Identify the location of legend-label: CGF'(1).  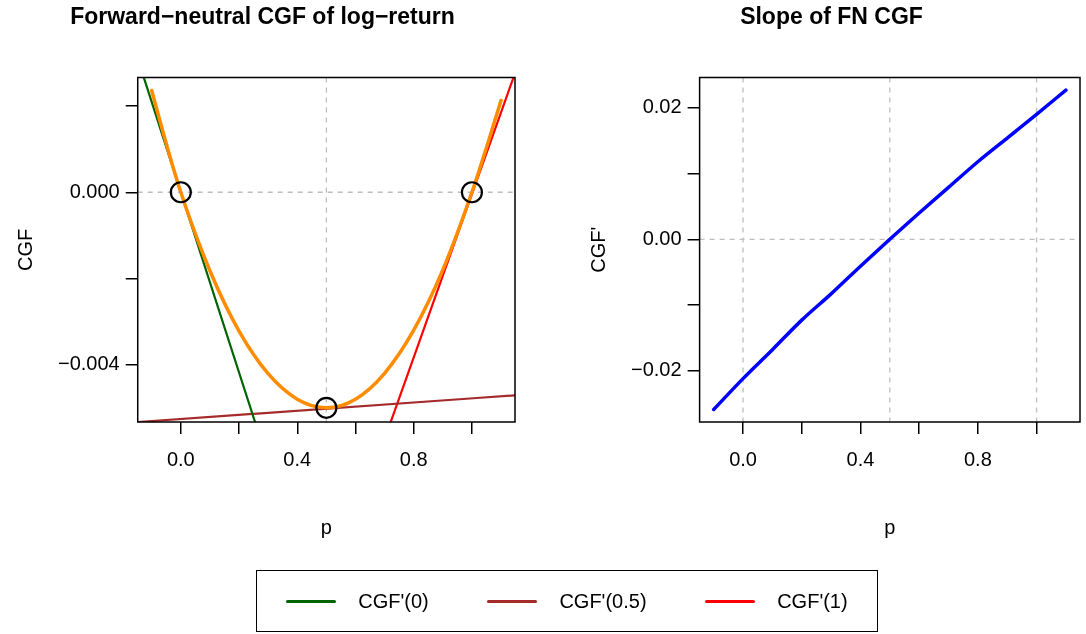
(812, 601).